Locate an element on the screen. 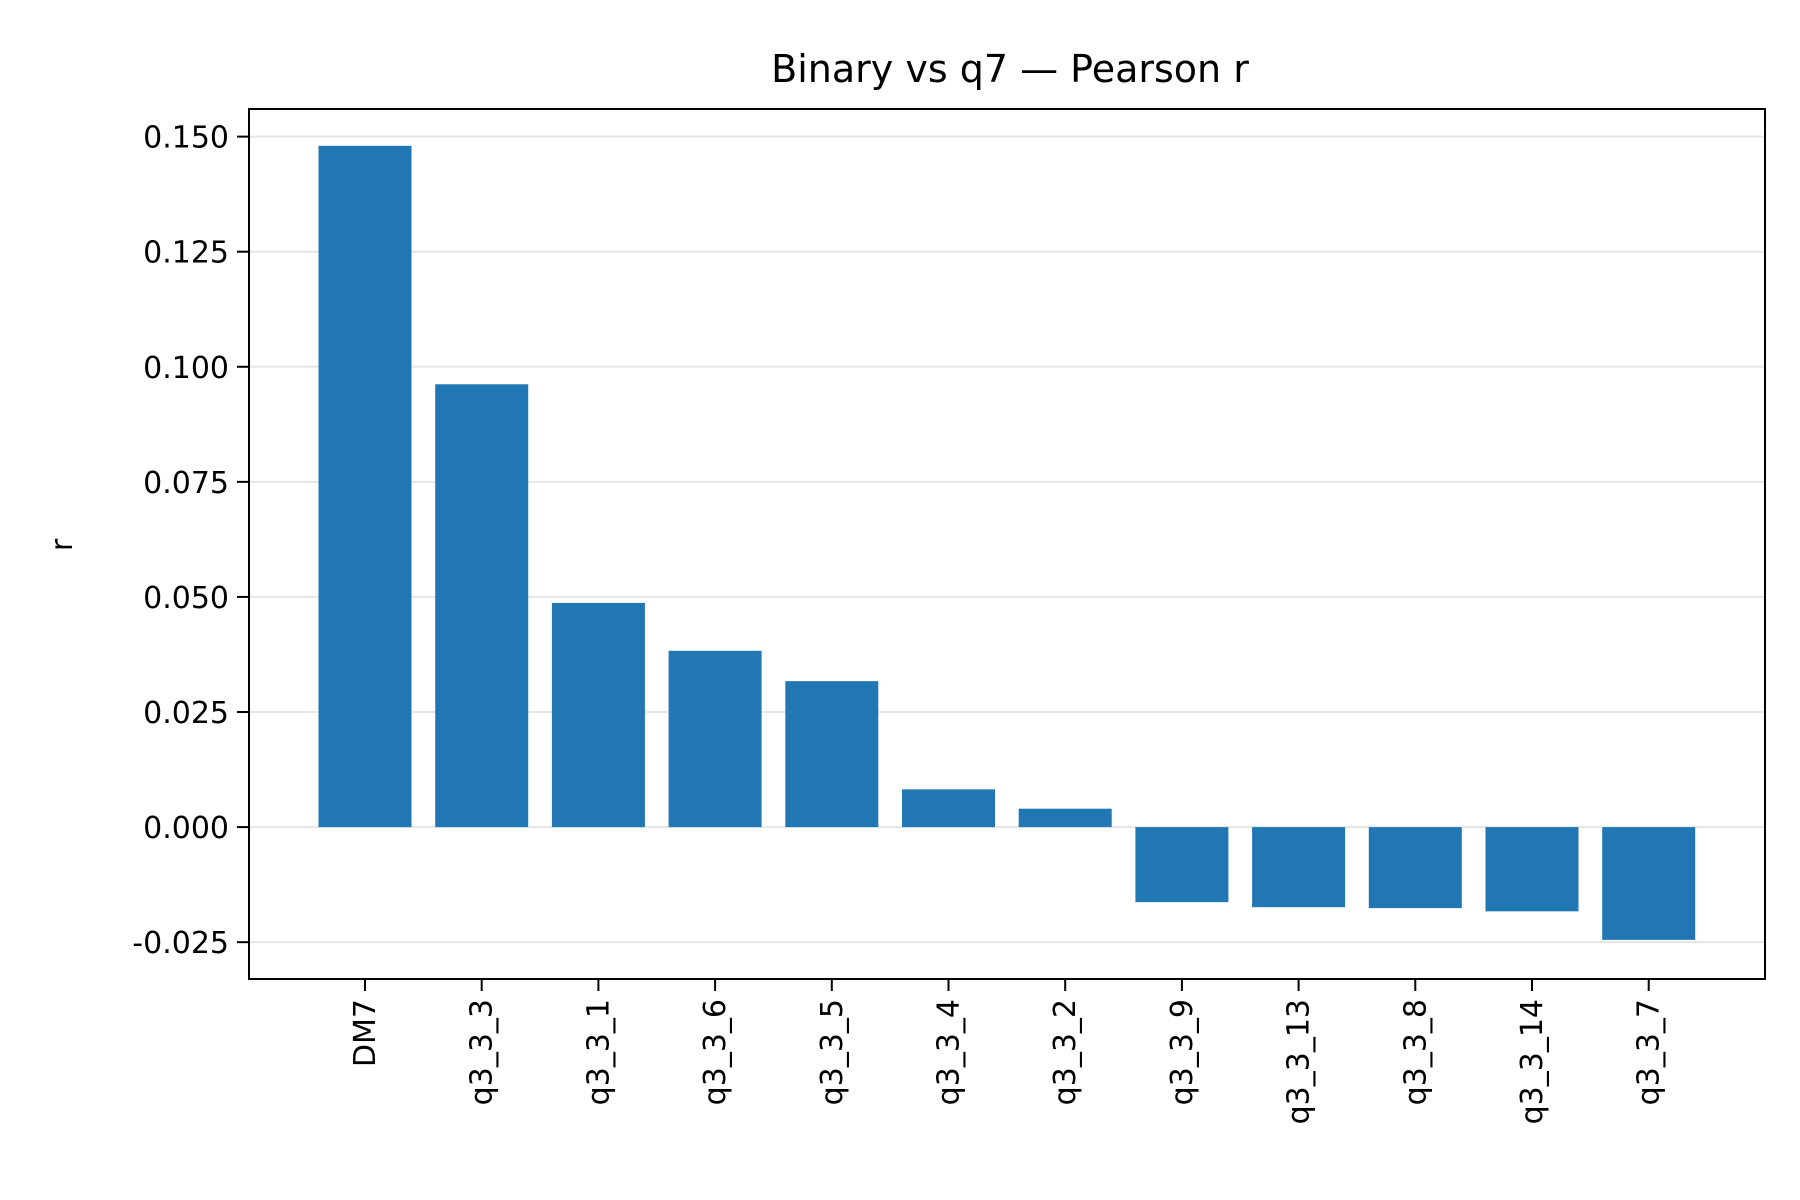 The image size is (1800, 1200). chart-title: Binary vs q7 — Pearson r is located at coordinates (1010, 69).